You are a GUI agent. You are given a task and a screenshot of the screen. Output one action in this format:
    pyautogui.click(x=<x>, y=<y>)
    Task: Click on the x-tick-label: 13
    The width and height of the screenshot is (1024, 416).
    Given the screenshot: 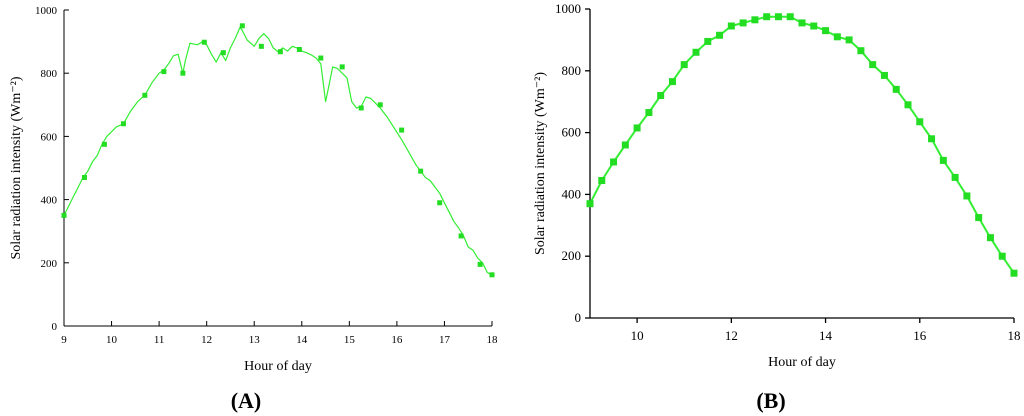 What is the action you would take?
    pyautogui.click(x=255, y=340)
    